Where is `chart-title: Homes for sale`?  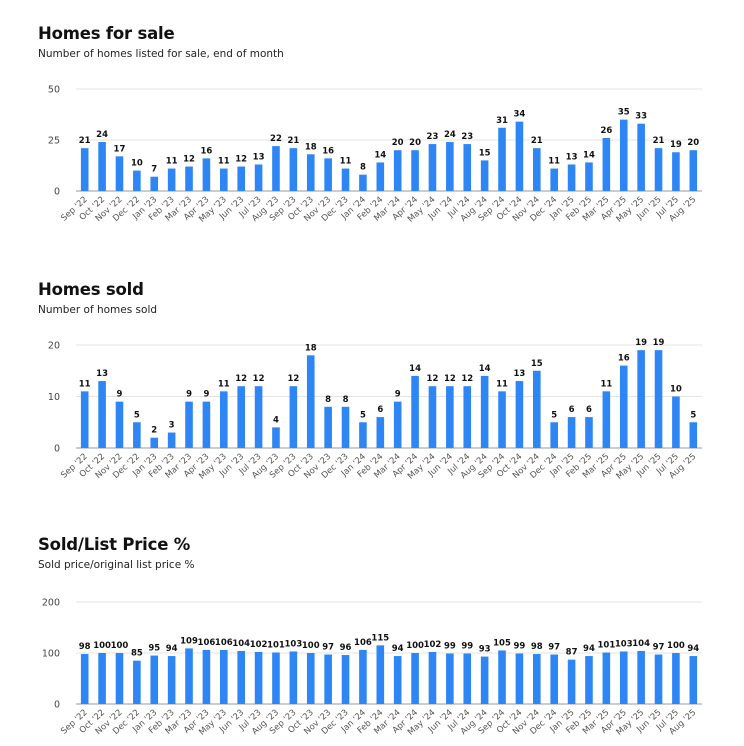
chart-title: Homes for sale is located at coordinates (106, 33).